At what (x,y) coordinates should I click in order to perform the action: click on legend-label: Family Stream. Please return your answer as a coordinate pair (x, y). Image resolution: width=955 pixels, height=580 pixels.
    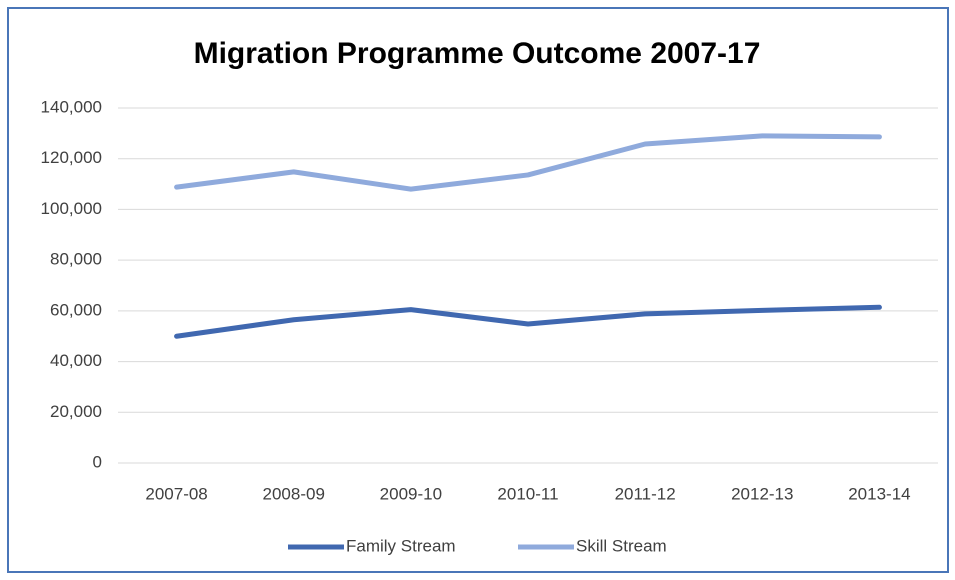
    Looking at the image, I should click on (401, 545).